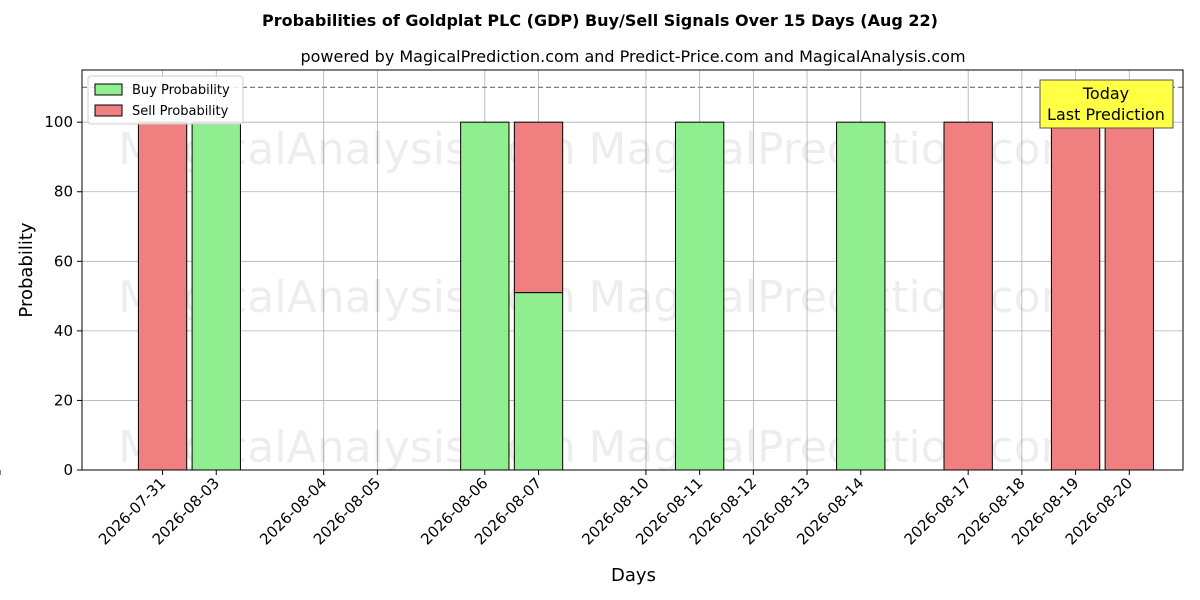  Describe the element at coordinates (63, 192) in the screenshot. I see `y-tick-label: 80` at that location.